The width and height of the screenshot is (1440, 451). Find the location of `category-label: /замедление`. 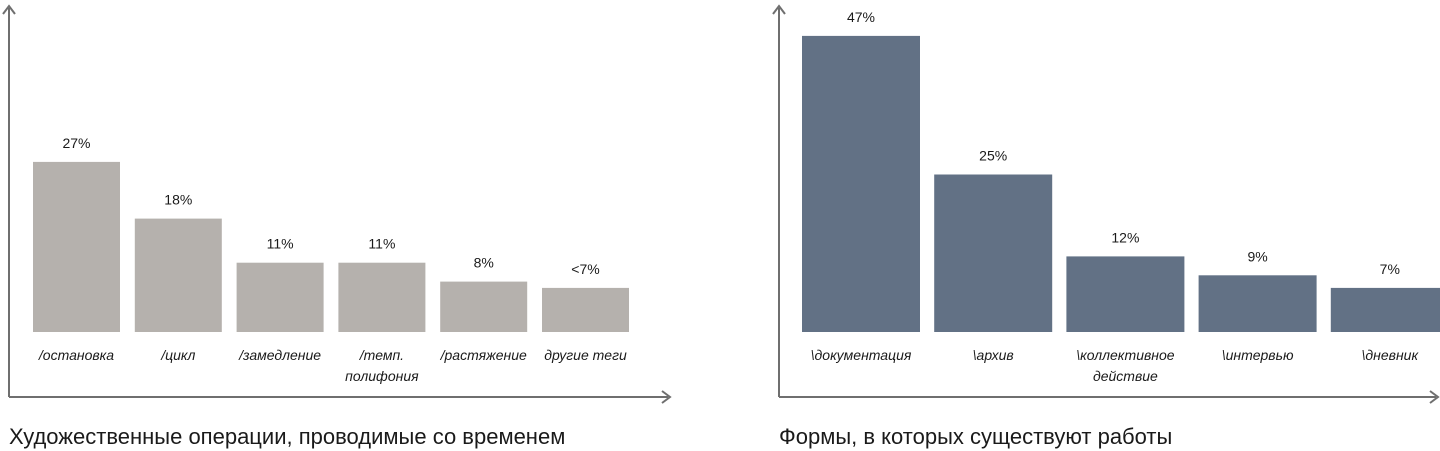

category-label: /замедление is located at coordinates (279, 355).